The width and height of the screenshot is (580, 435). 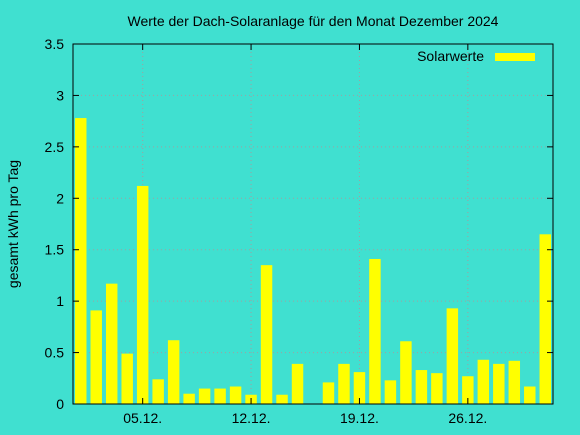 I want to click on y-axis-label: gesamt kWh pro Tag, so click(x=13, y=224).